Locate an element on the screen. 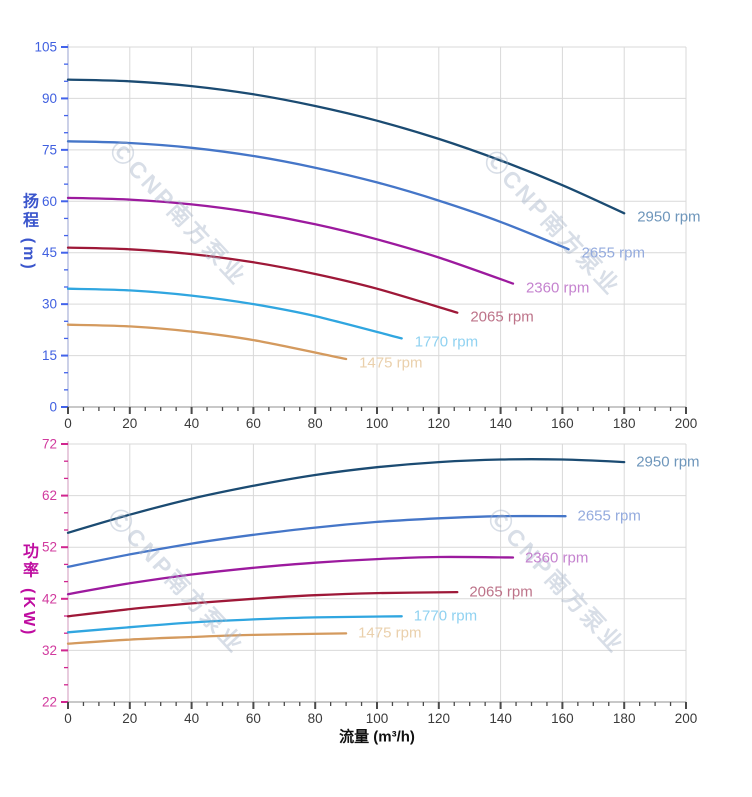 This screenshot has width=752, height=797. y-tick-label: 0 is located at coordinates (53, 407).